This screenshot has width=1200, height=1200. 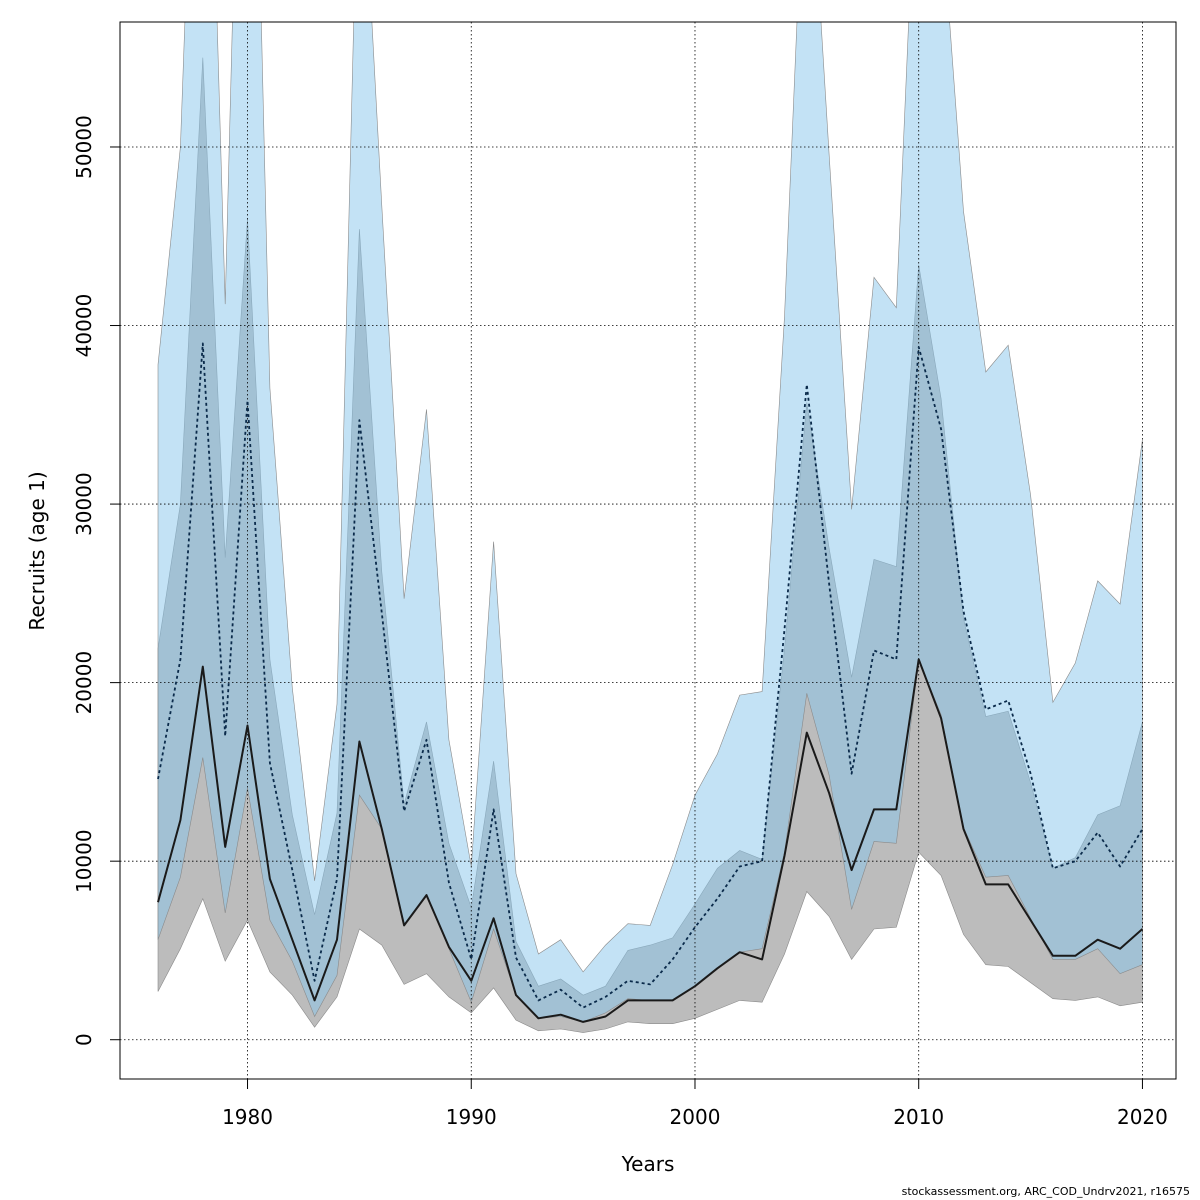 I want to click on y-tick-label: 10000, so click(x=84, y=861).